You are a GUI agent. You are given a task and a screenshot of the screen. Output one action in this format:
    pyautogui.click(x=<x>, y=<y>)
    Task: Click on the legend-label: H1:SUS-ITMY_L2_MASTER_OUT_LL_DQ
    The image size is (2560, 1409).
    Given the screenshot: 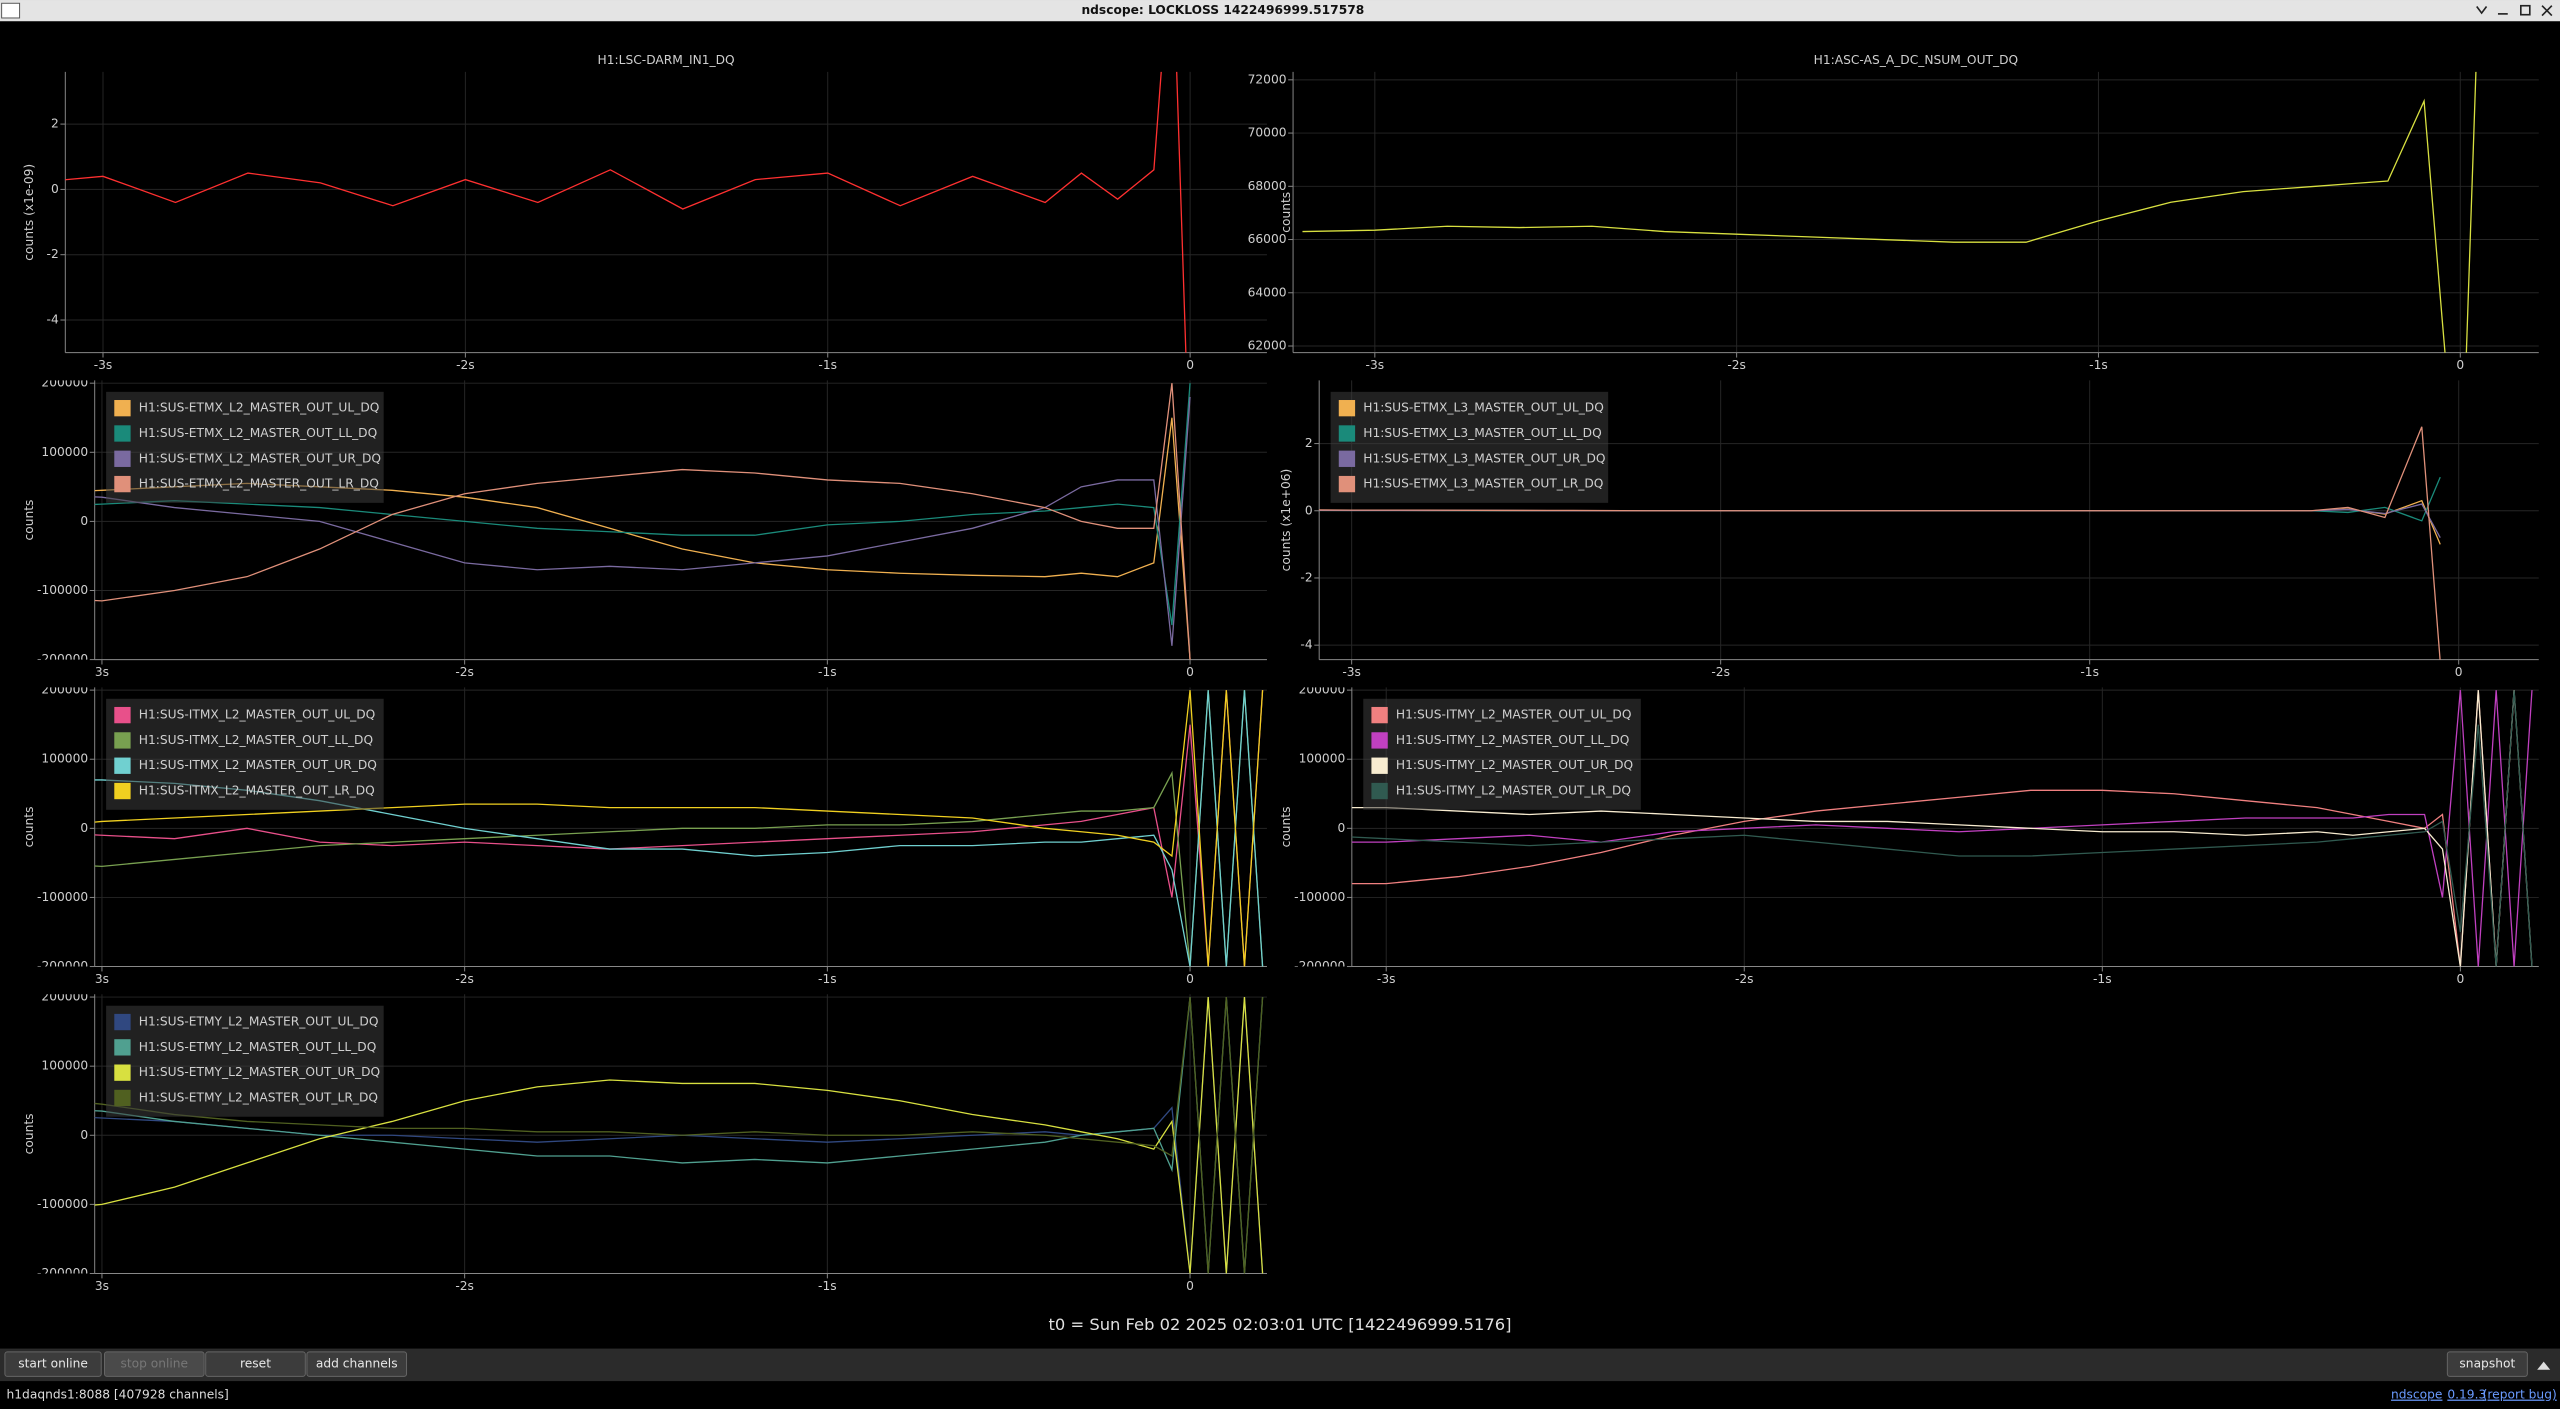 What is the action you would take?
    pyautogui.click(x=1512, y=740)
    